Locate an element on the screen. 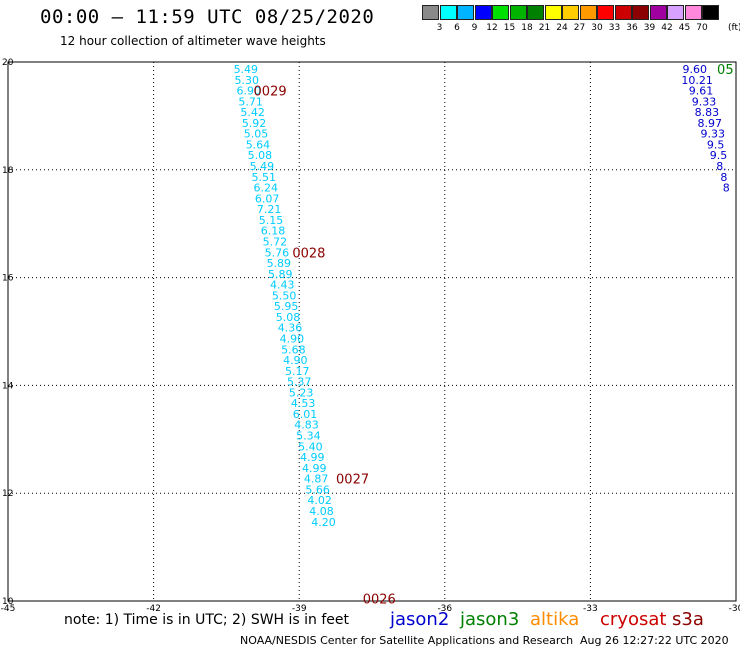 This screenshot has width=740, height=650. wave-height-label: 6.24 is located at coordinates (265, 188).